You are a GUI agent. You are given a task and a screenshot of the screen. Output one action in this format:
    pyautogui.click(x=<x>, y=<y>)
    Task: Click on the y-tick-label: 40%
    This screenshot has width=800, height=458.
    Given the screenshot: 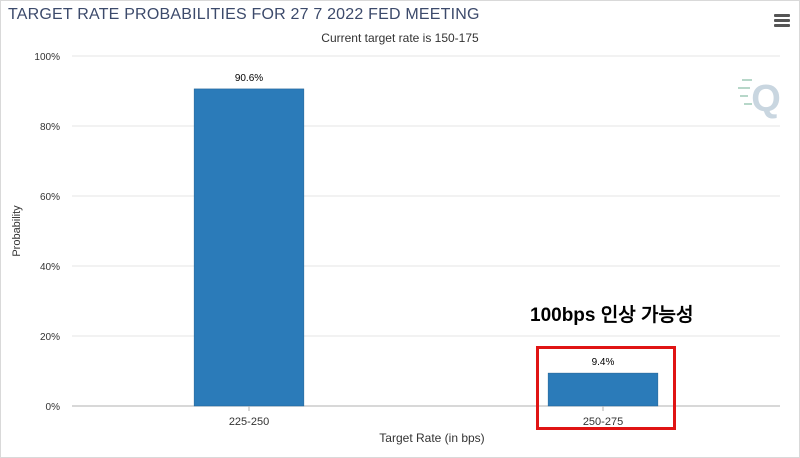 What is the action you would take?
    pyautogui.click(x=50, y=267)
    